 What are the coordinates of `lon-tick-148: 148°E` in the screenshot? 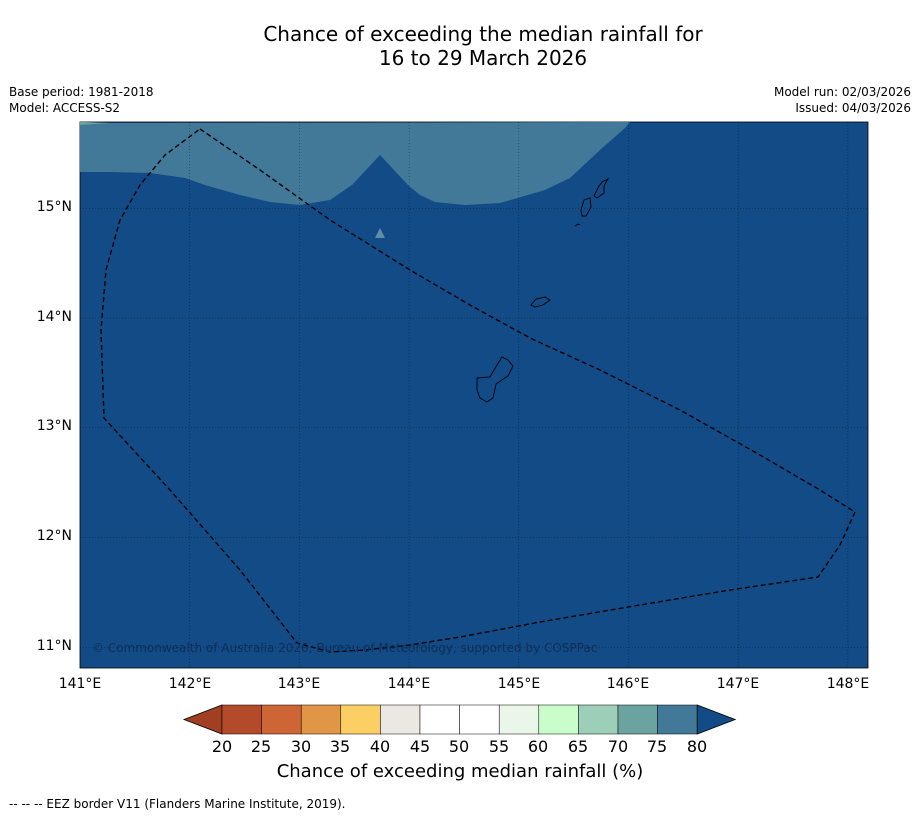 It's located at (848, 684).